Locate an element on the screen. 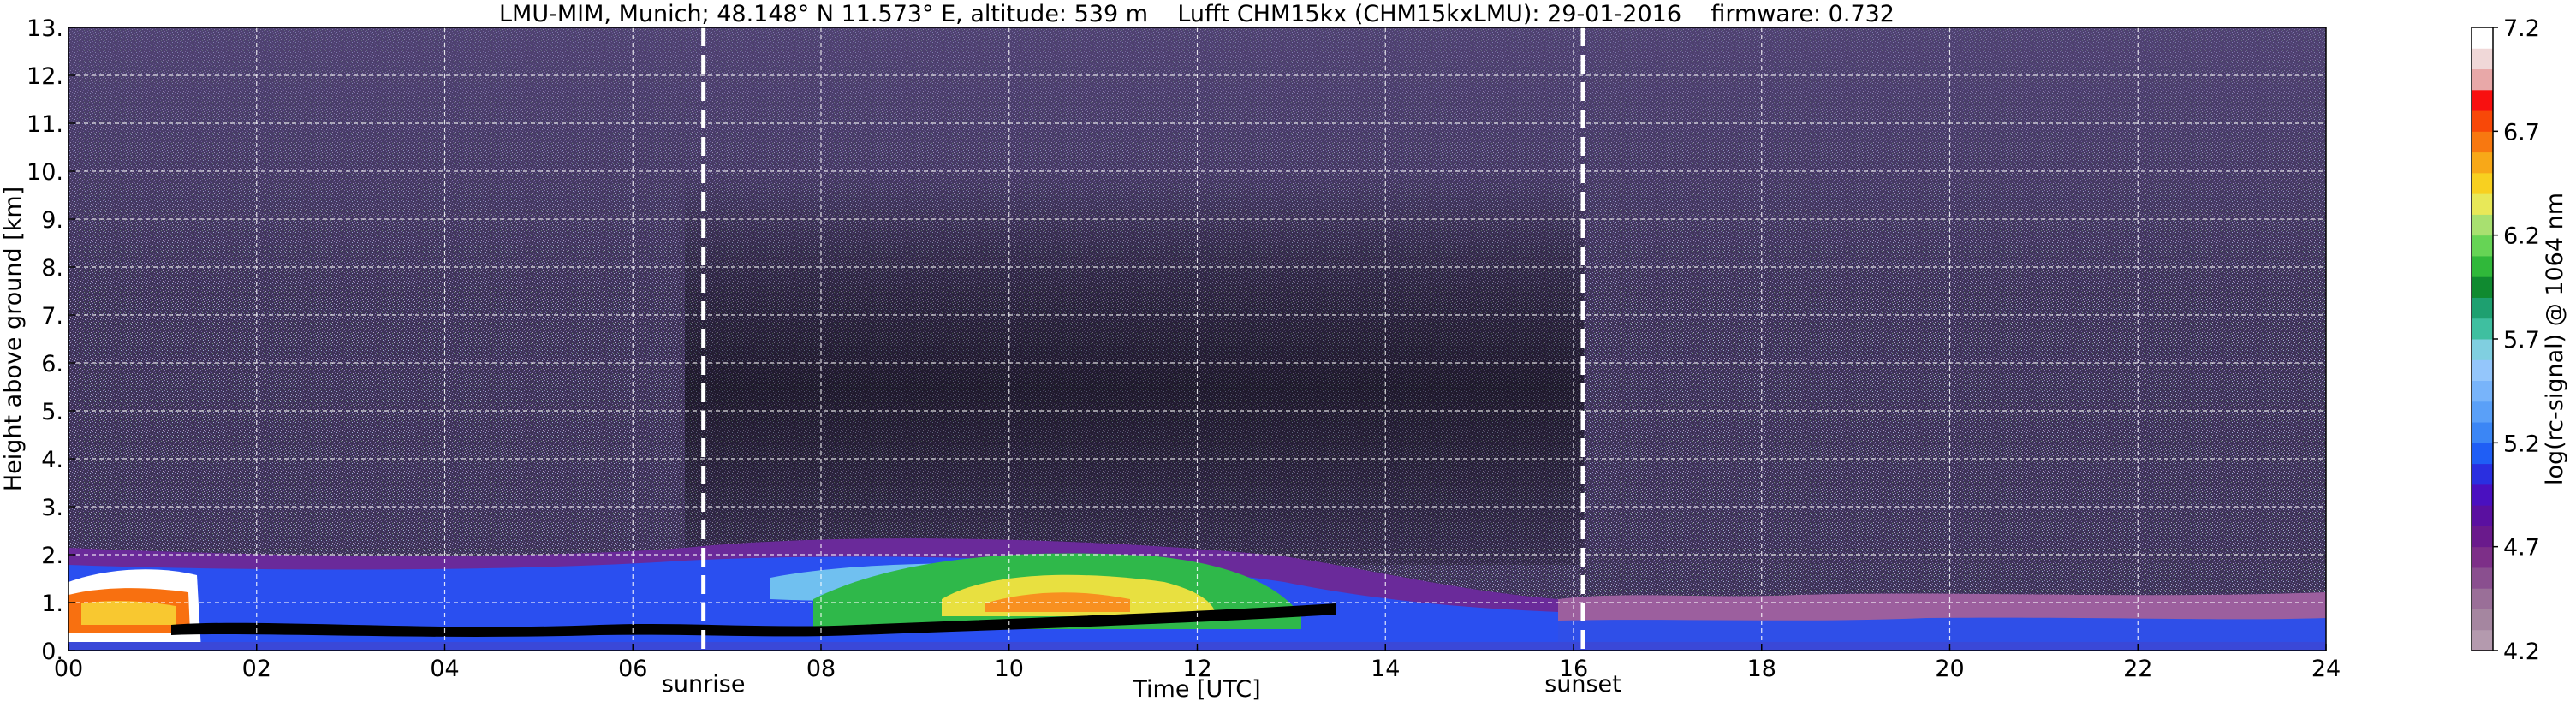  x-tick-label: 02 is located at coordinates (256, 669).